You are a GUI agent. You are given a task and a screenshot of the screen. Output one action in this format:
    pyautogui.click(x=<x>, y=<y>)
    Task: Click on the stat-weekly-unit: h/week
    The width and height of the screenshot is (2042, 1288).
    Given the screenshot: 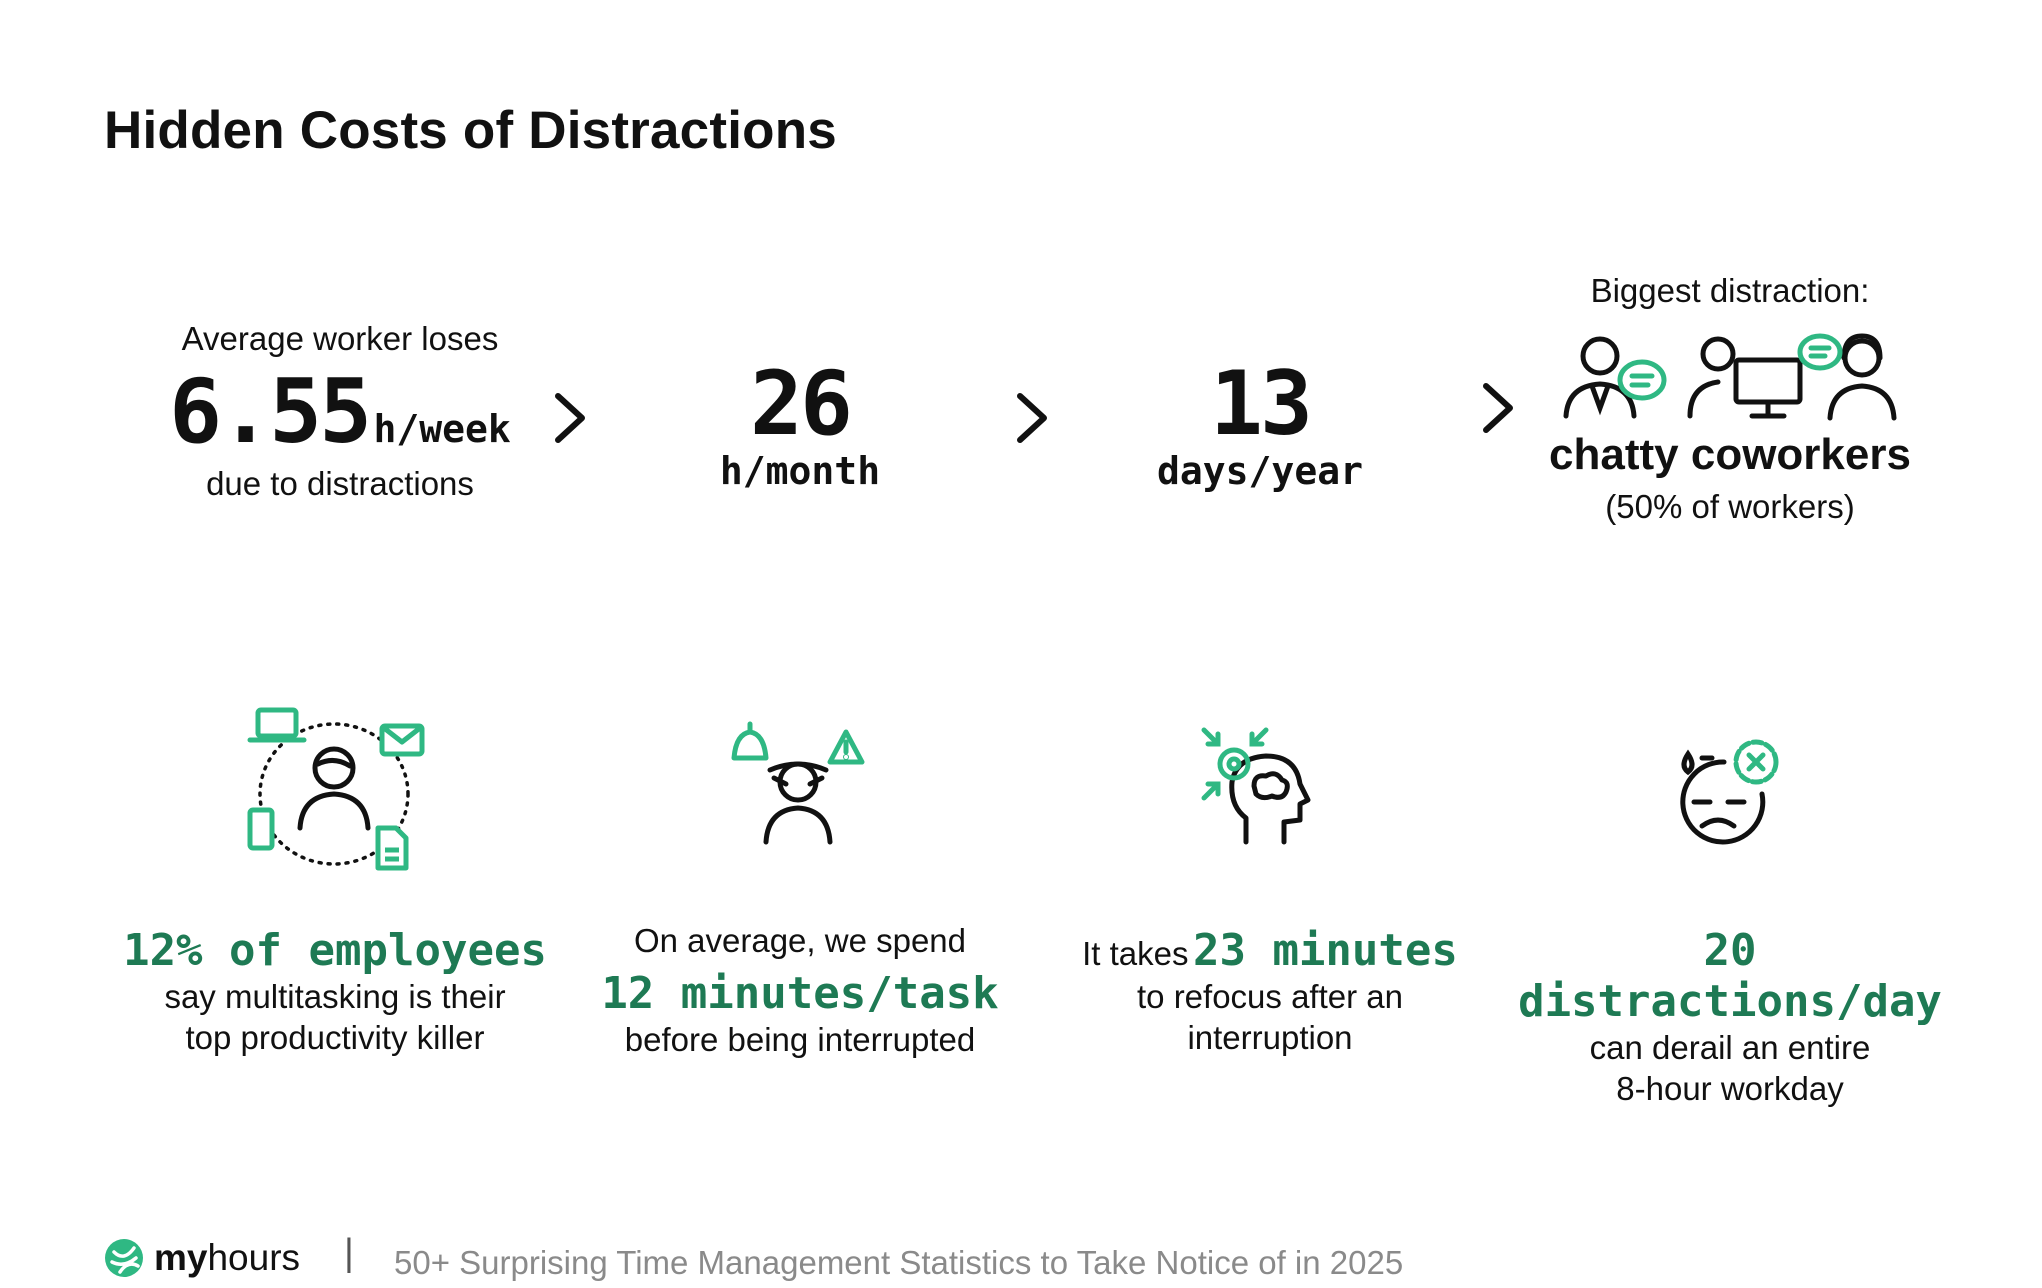 What is the action you would take?
    pyautogui.click(x=442, y=429)
    